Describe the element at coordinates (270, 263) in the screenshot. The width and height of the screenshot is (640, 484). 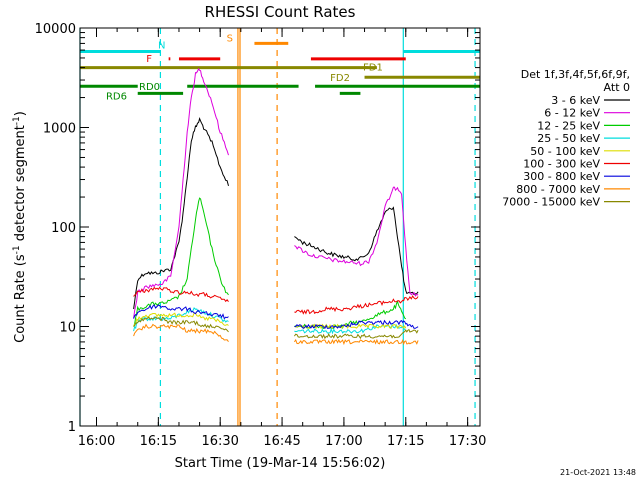
I see `series-line-12-25-kev` at that location.